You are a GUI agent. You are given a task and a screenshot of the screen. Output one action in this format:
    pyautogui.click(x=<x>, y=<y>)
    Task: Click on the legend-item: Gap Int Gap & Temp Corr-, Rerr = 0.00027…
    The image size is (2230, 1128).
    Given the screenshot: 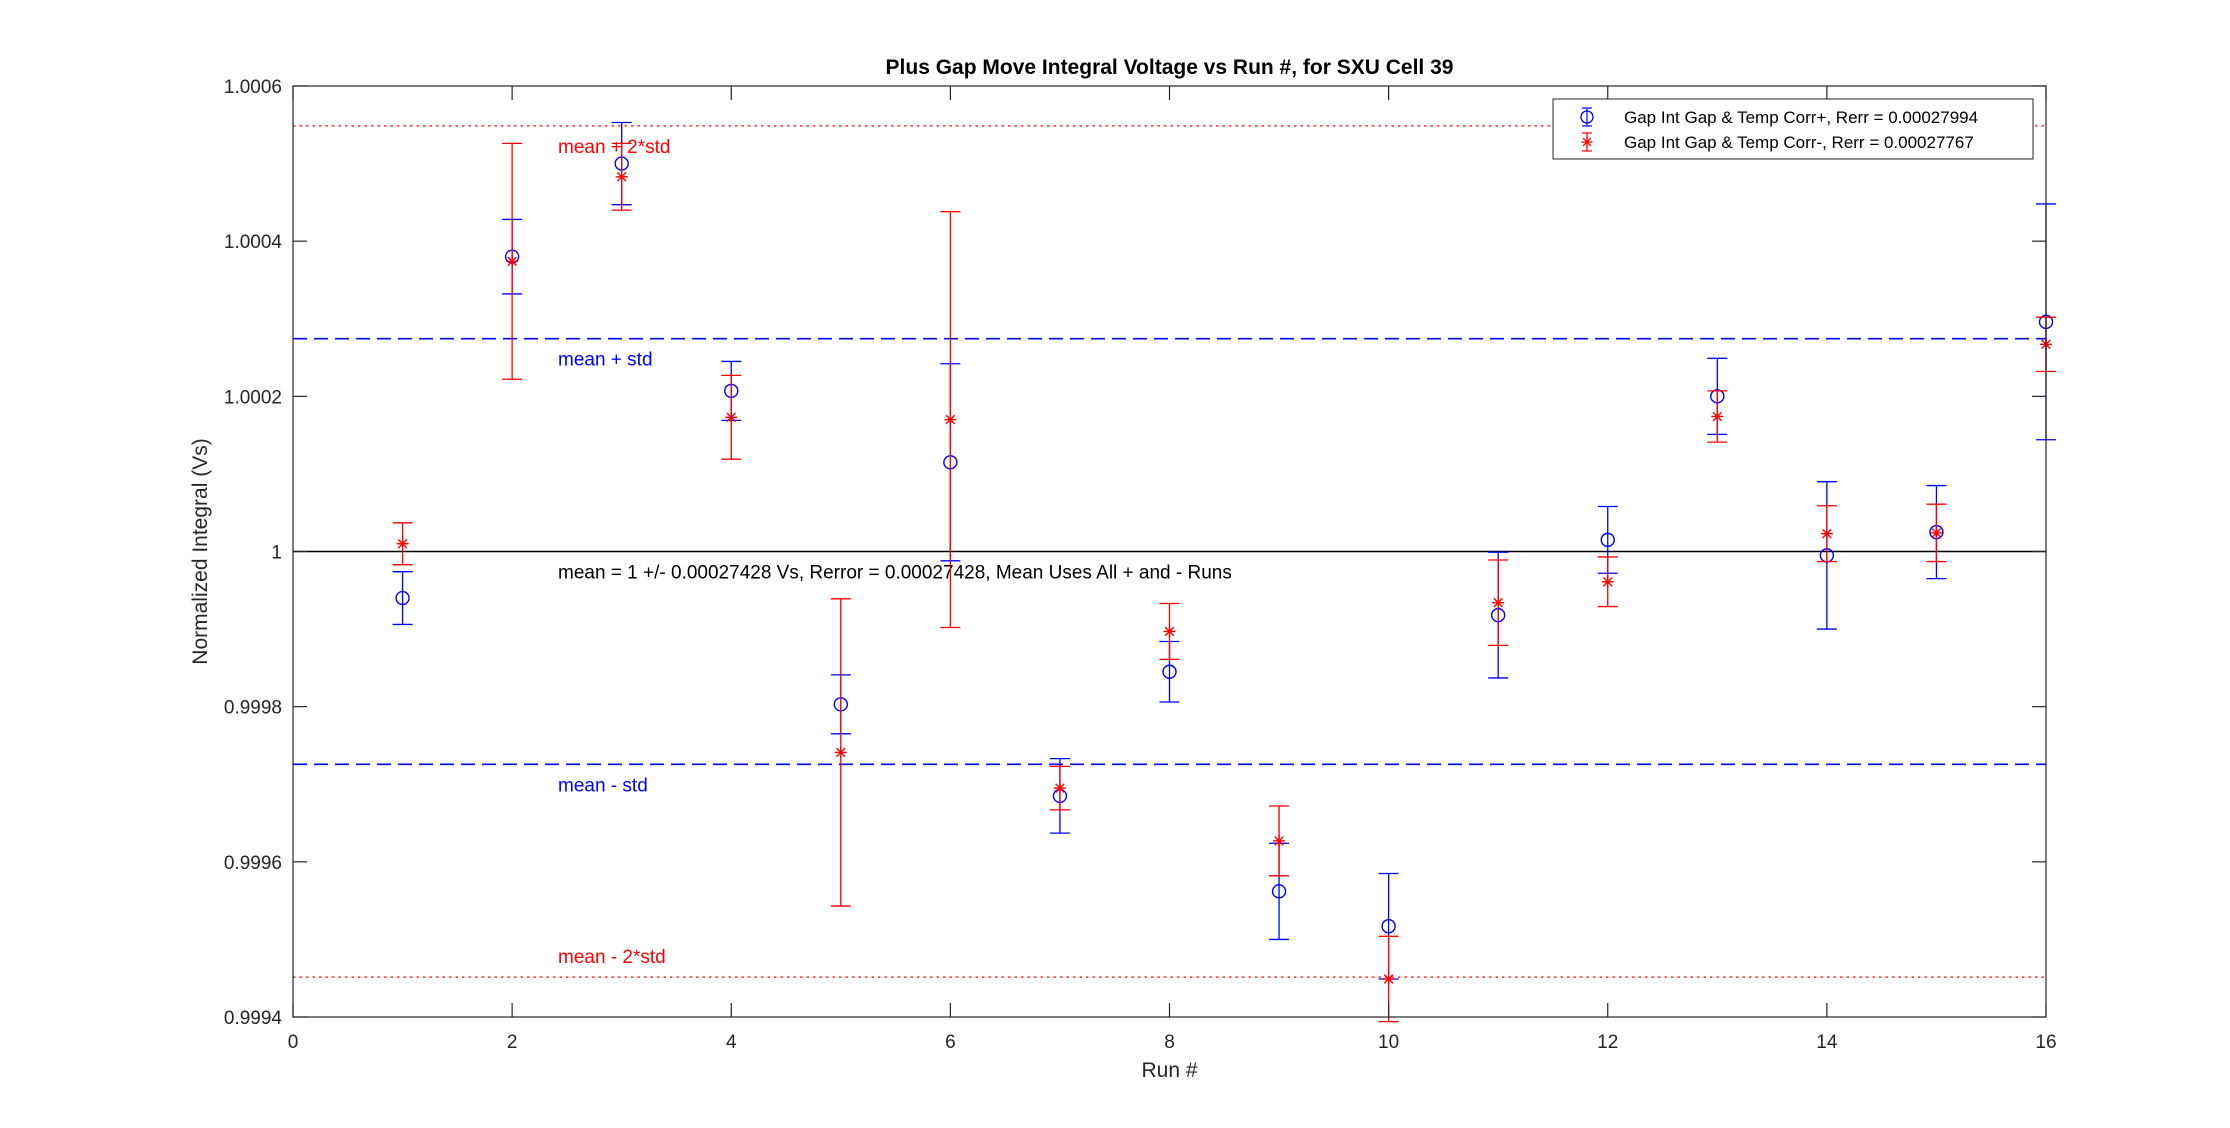 What is the action you would take?
    pyautogui.click(x=1777, y=142)
    